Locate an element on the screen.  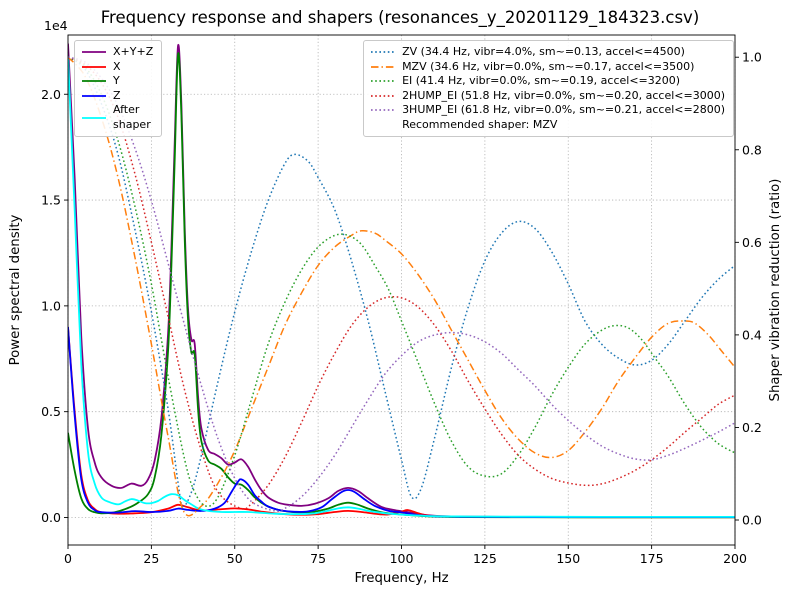
left-tick-label: 2.0 is located at coordinates (51, 94).